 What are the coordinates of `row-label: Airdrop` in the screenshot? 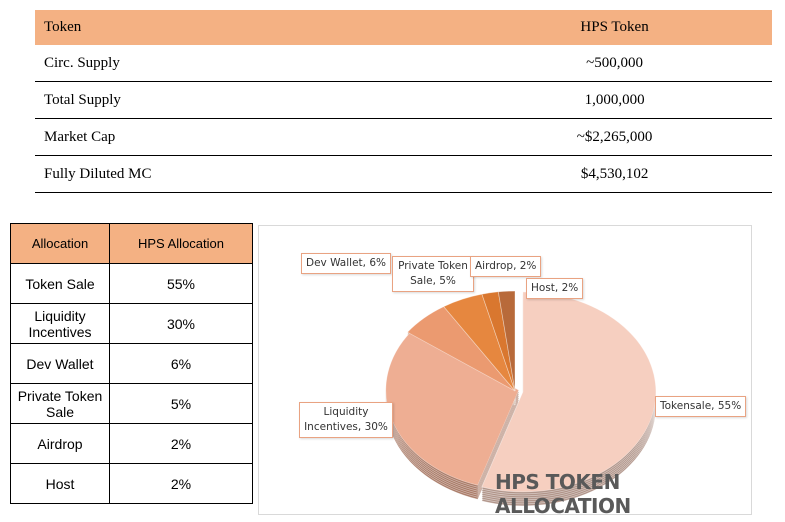 It's located at (60, 443).